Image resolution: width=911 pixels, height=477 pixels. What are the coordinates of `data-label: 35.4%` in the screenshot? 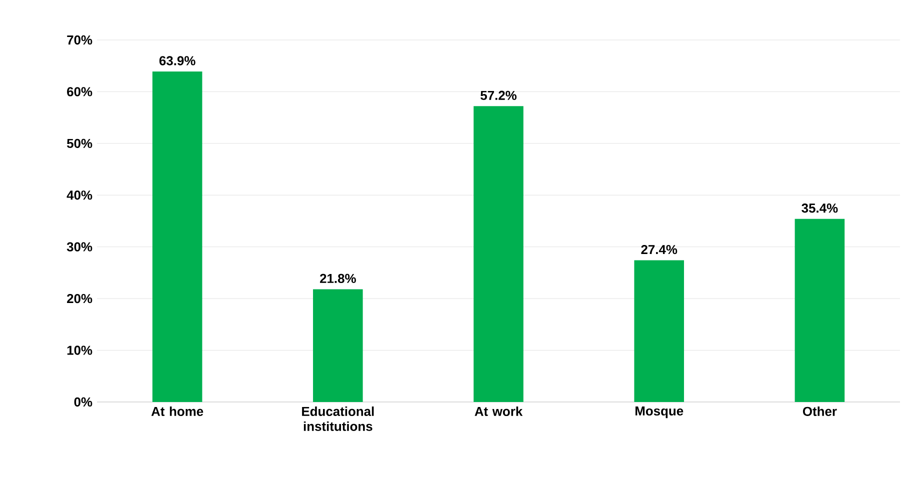 It's located at (820, 208).